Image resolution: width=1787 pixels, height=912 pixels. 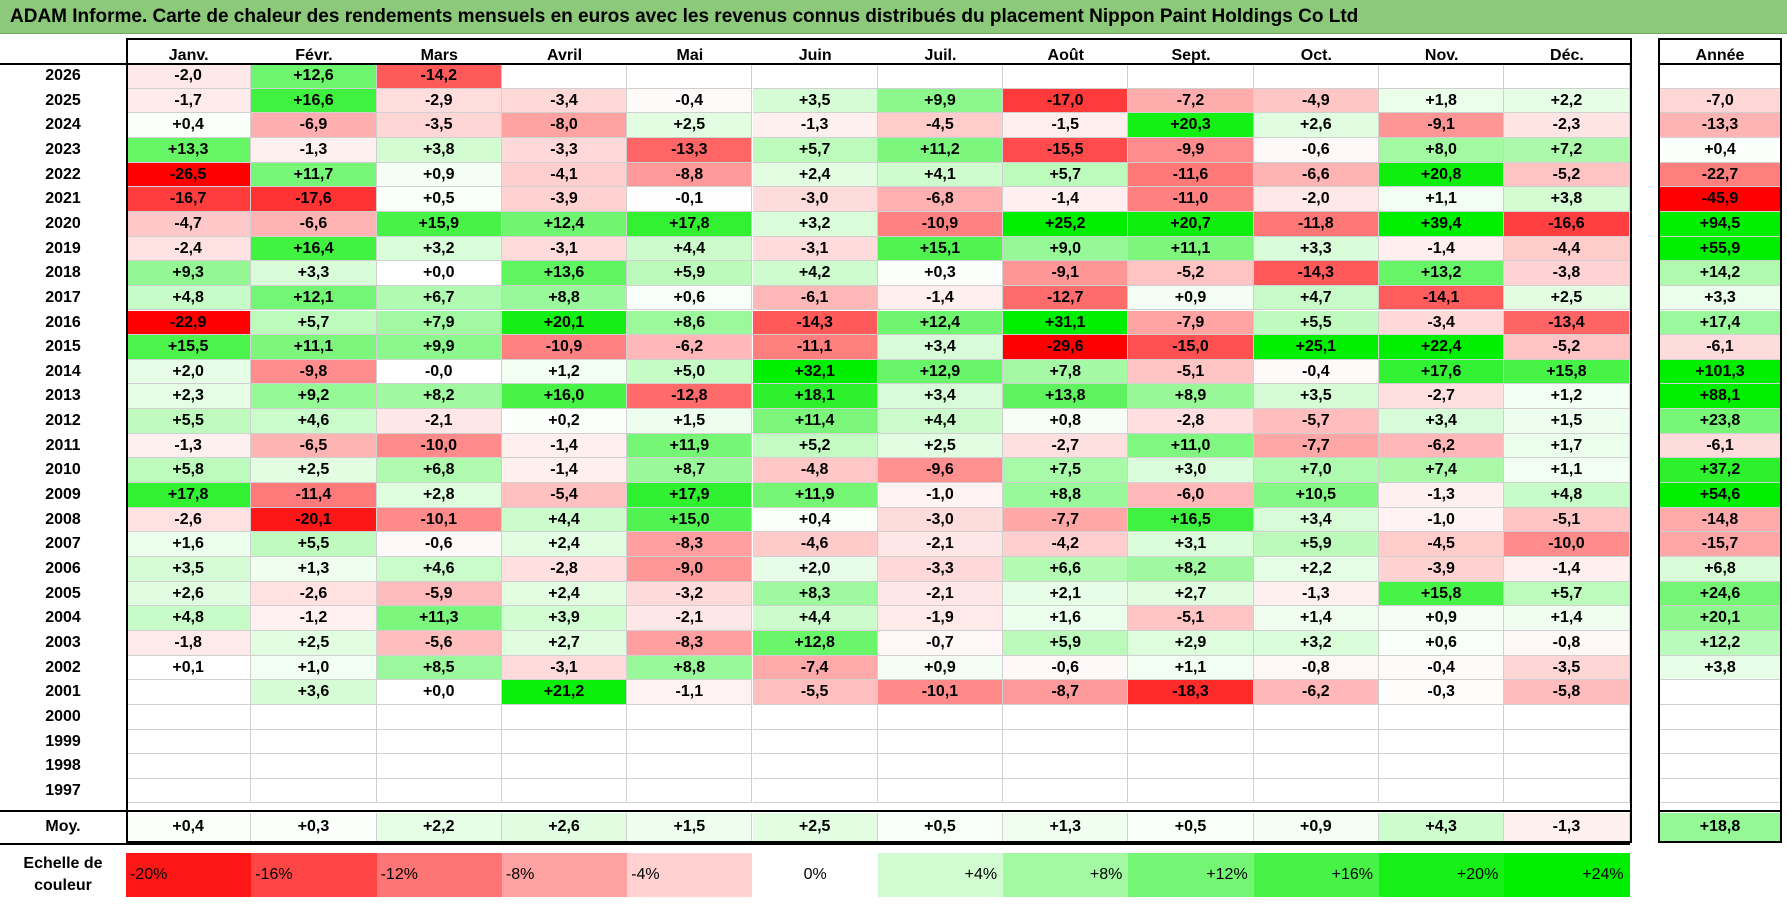 I want to click on heatmap-cell: +0,9, so click(x=1442, y=618).